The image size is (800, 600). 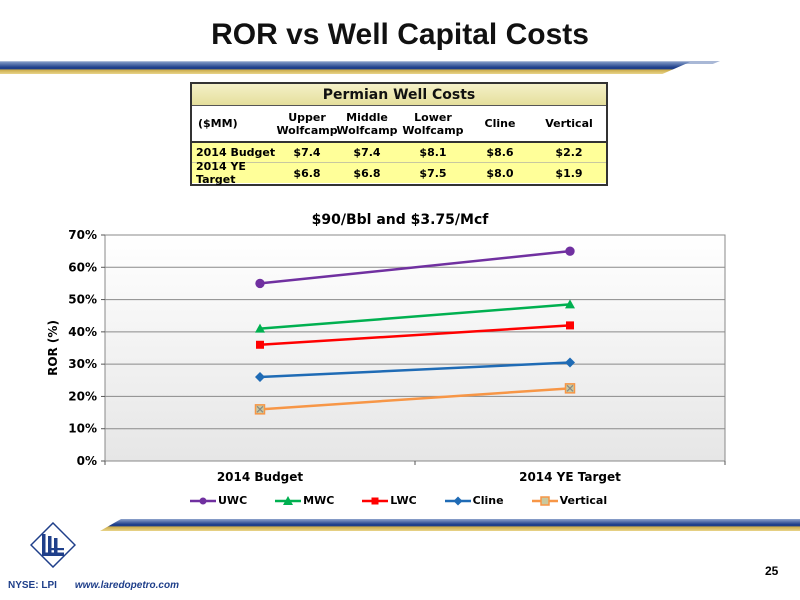 What do you see at coordinates (415, 399) in the screenshot?
I see `series-line-vertical` at bounding box center [415, 399].